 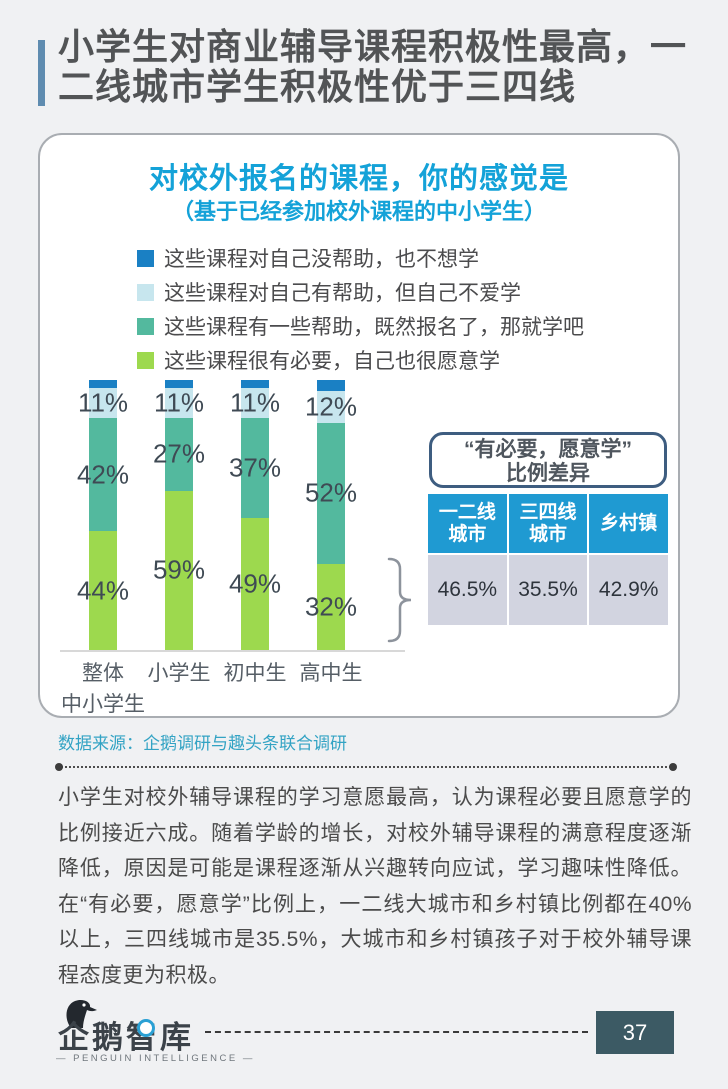 I want to click on heading-accent-bar, so click(x=41, y=73).